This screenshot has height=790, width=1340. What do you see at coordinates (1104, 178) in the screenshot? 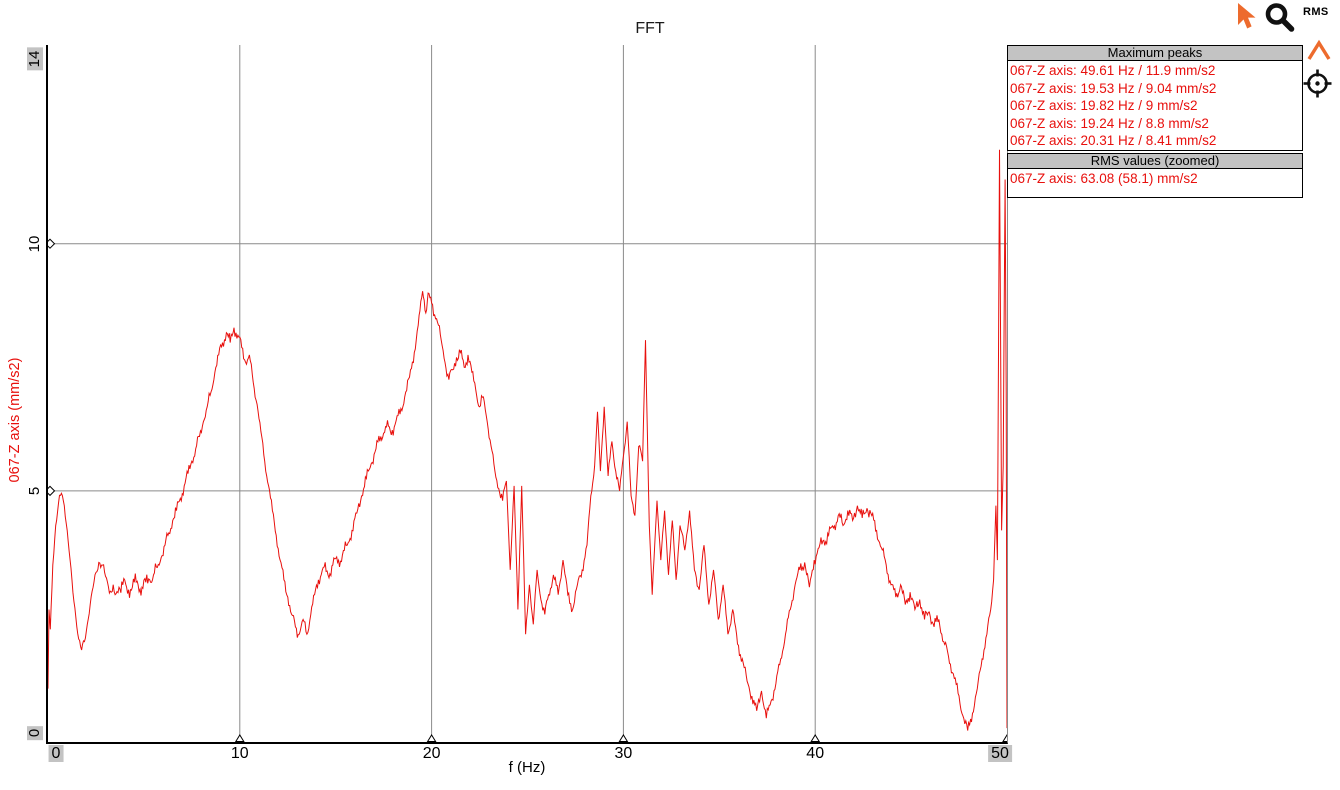
I see `rms-row: 067-Z axis: 63.08 (58.1) mm/s2` at bounding box center [1104, 178].